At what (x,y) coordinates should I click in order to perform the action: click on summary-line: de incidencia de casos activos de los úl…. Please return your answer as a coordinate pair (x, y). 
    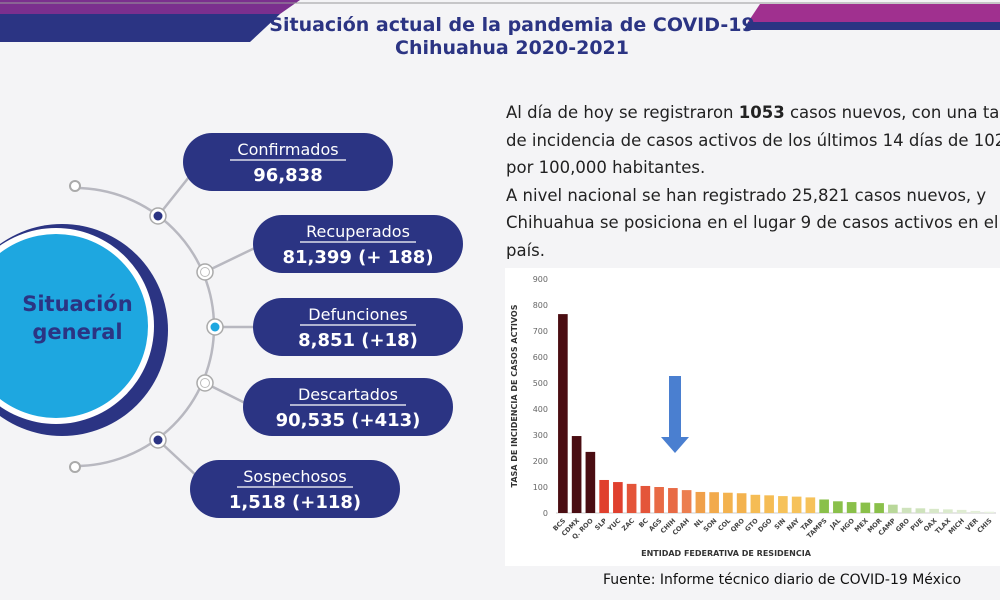
    Looking at the image, I should click on (753, 141).